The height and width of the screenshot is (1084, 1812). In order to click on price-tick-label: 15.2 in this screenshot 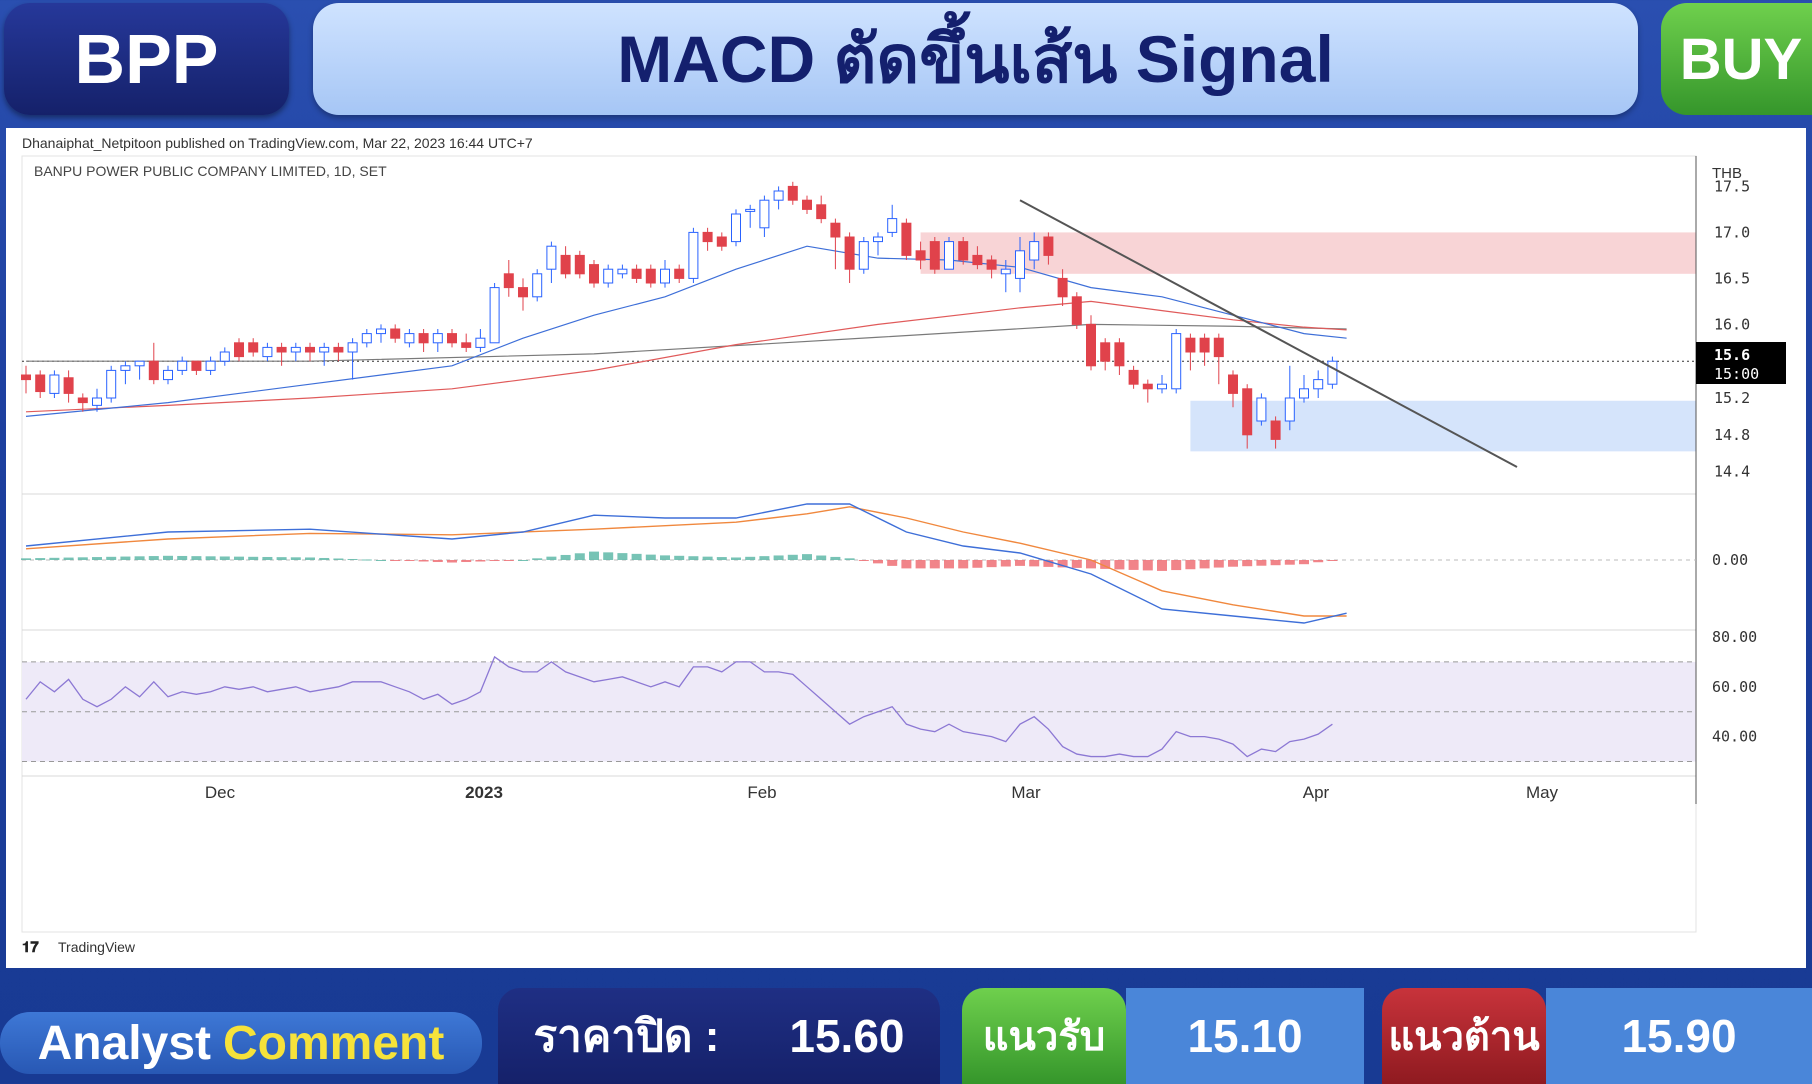, I will do `click(1732, 398)`.